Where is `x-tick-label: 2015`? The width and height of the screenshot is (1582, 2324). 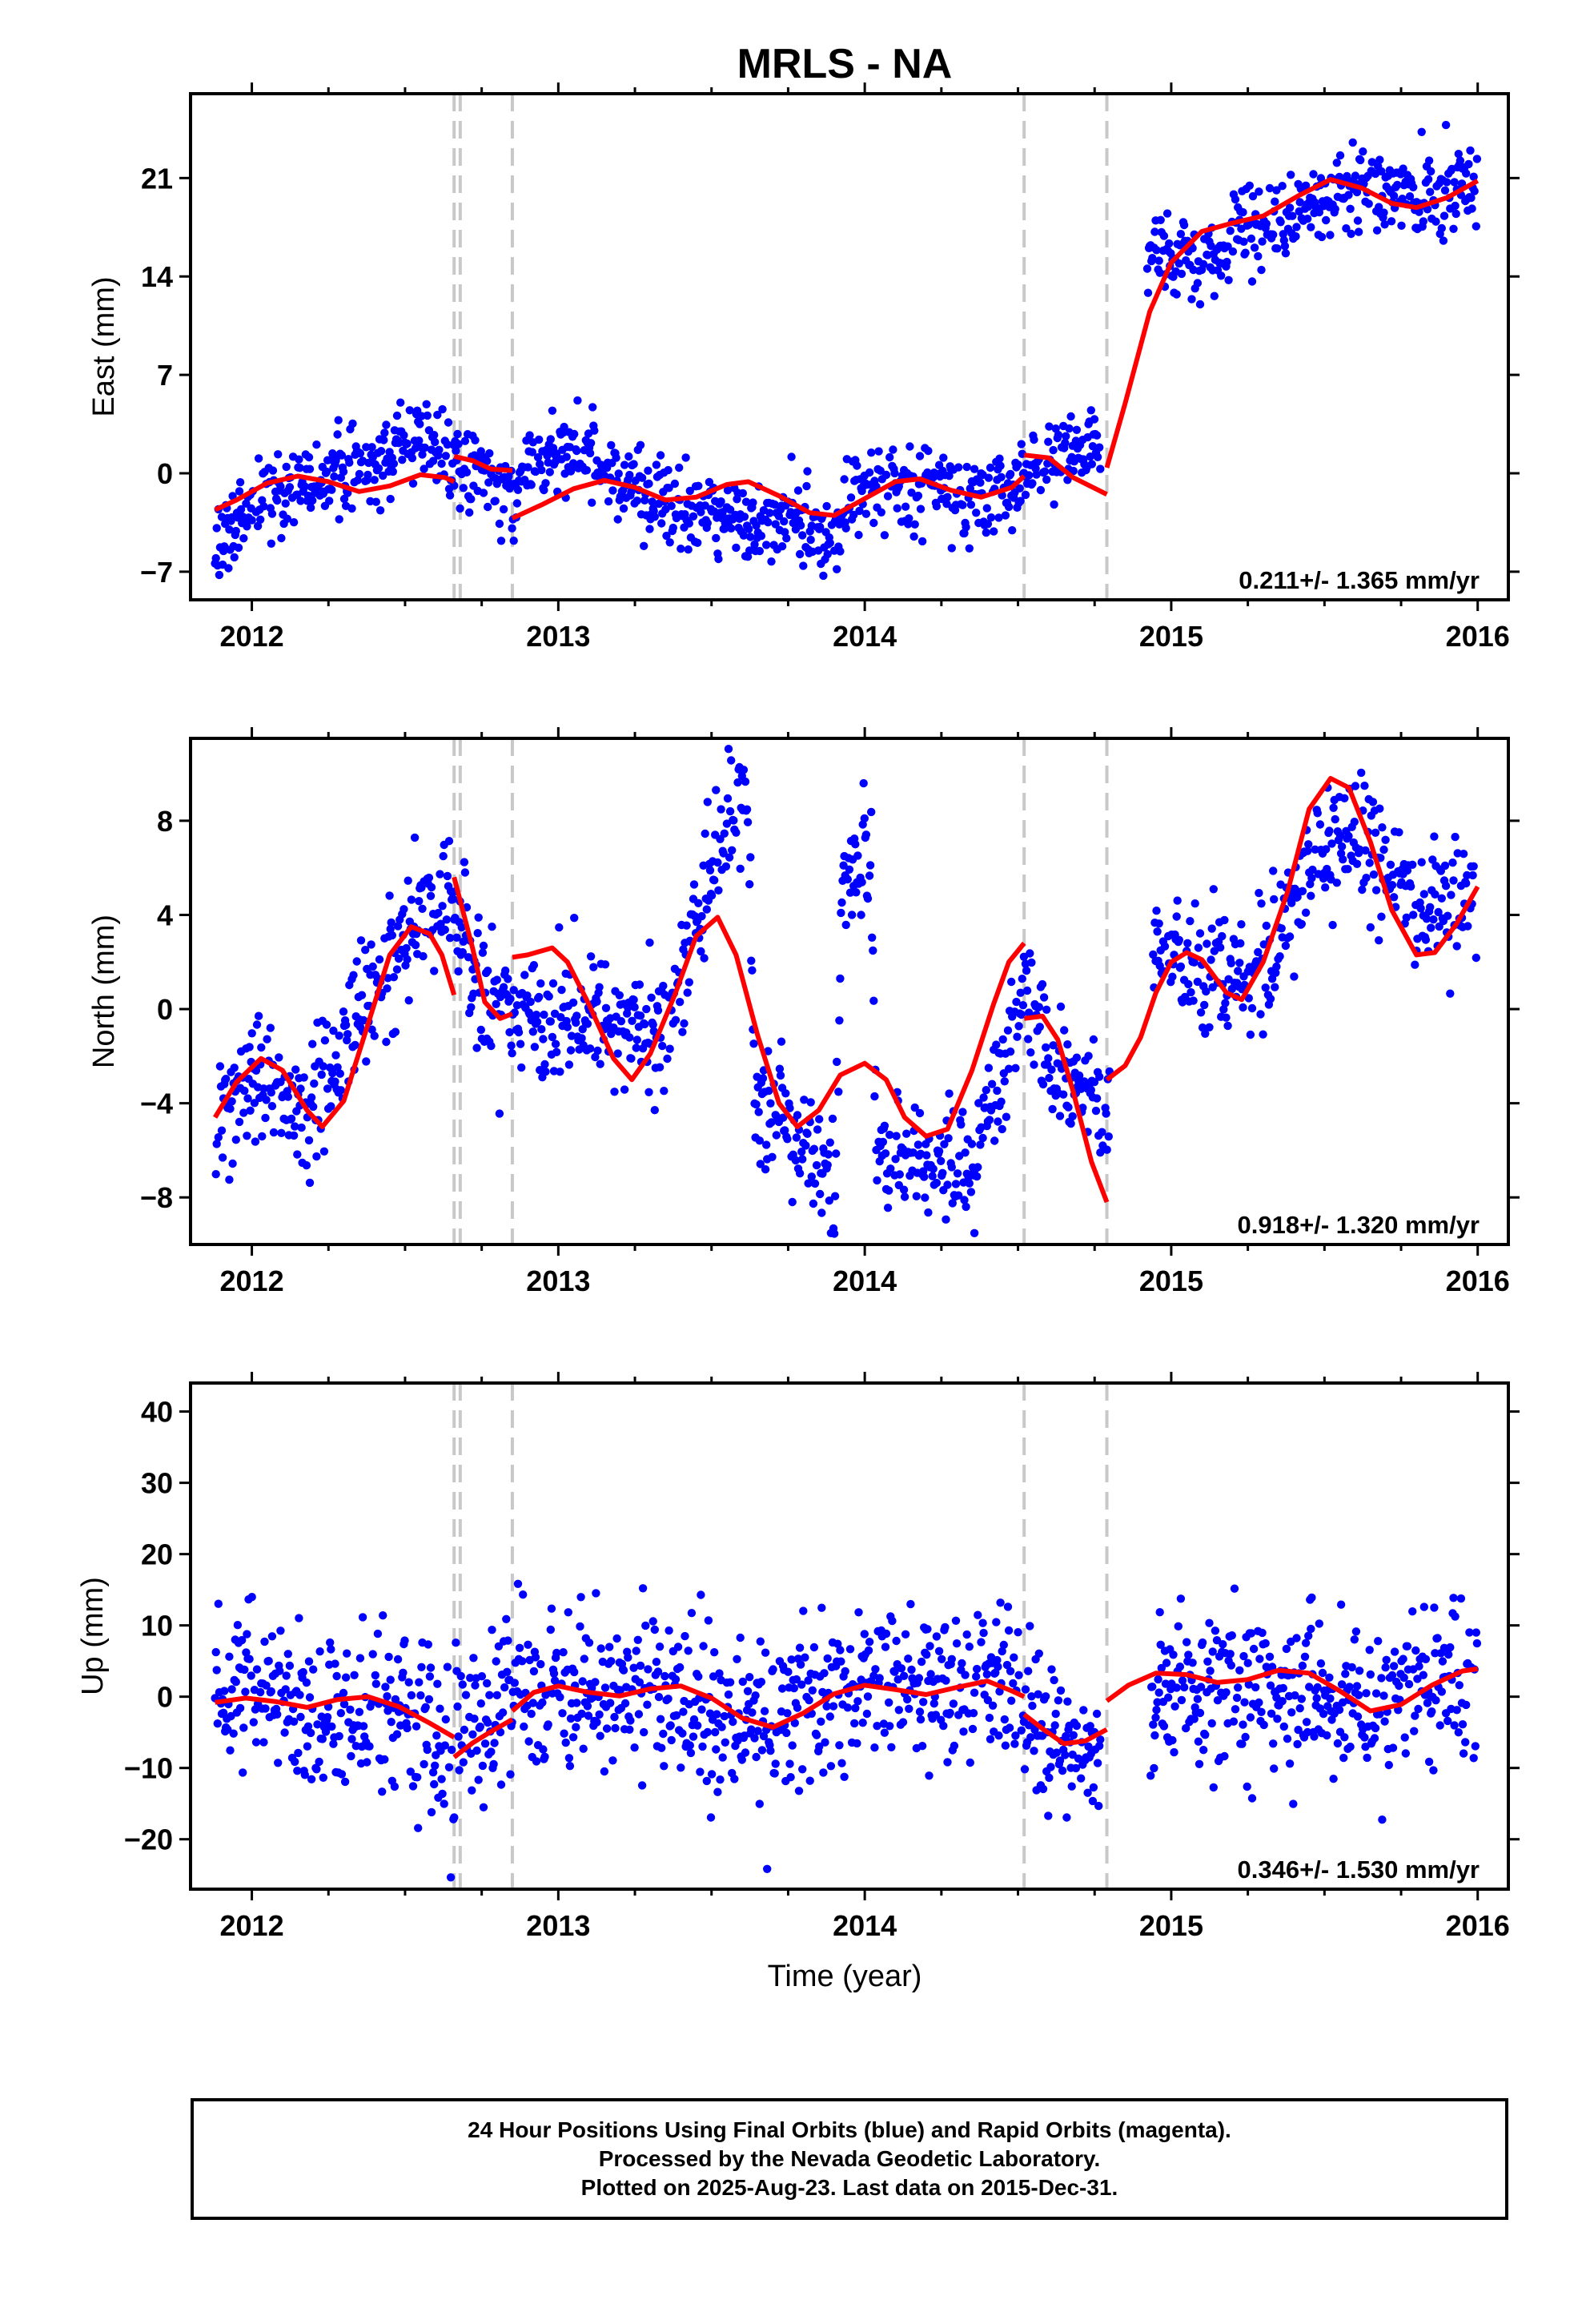
x-tick-label: 2015 is located at coordinates (1171, 636).